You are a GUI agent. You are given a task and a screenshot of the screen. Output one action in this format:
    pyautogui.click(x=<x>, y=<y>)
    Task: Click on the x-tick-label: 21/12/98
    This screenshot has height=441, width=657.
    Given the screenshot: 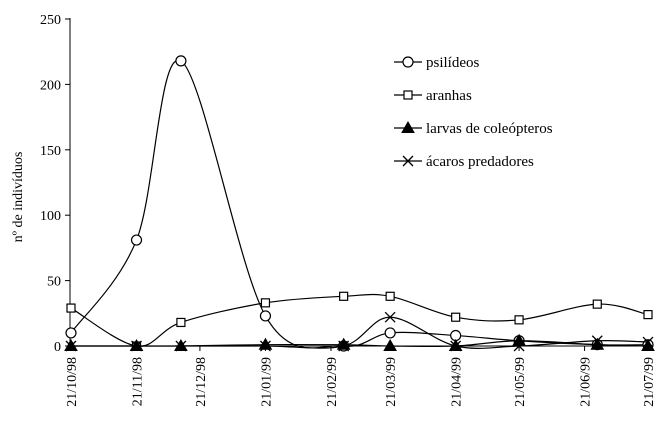 What is the action you would take?
    pyautogui.click(x=201, y=382)
    